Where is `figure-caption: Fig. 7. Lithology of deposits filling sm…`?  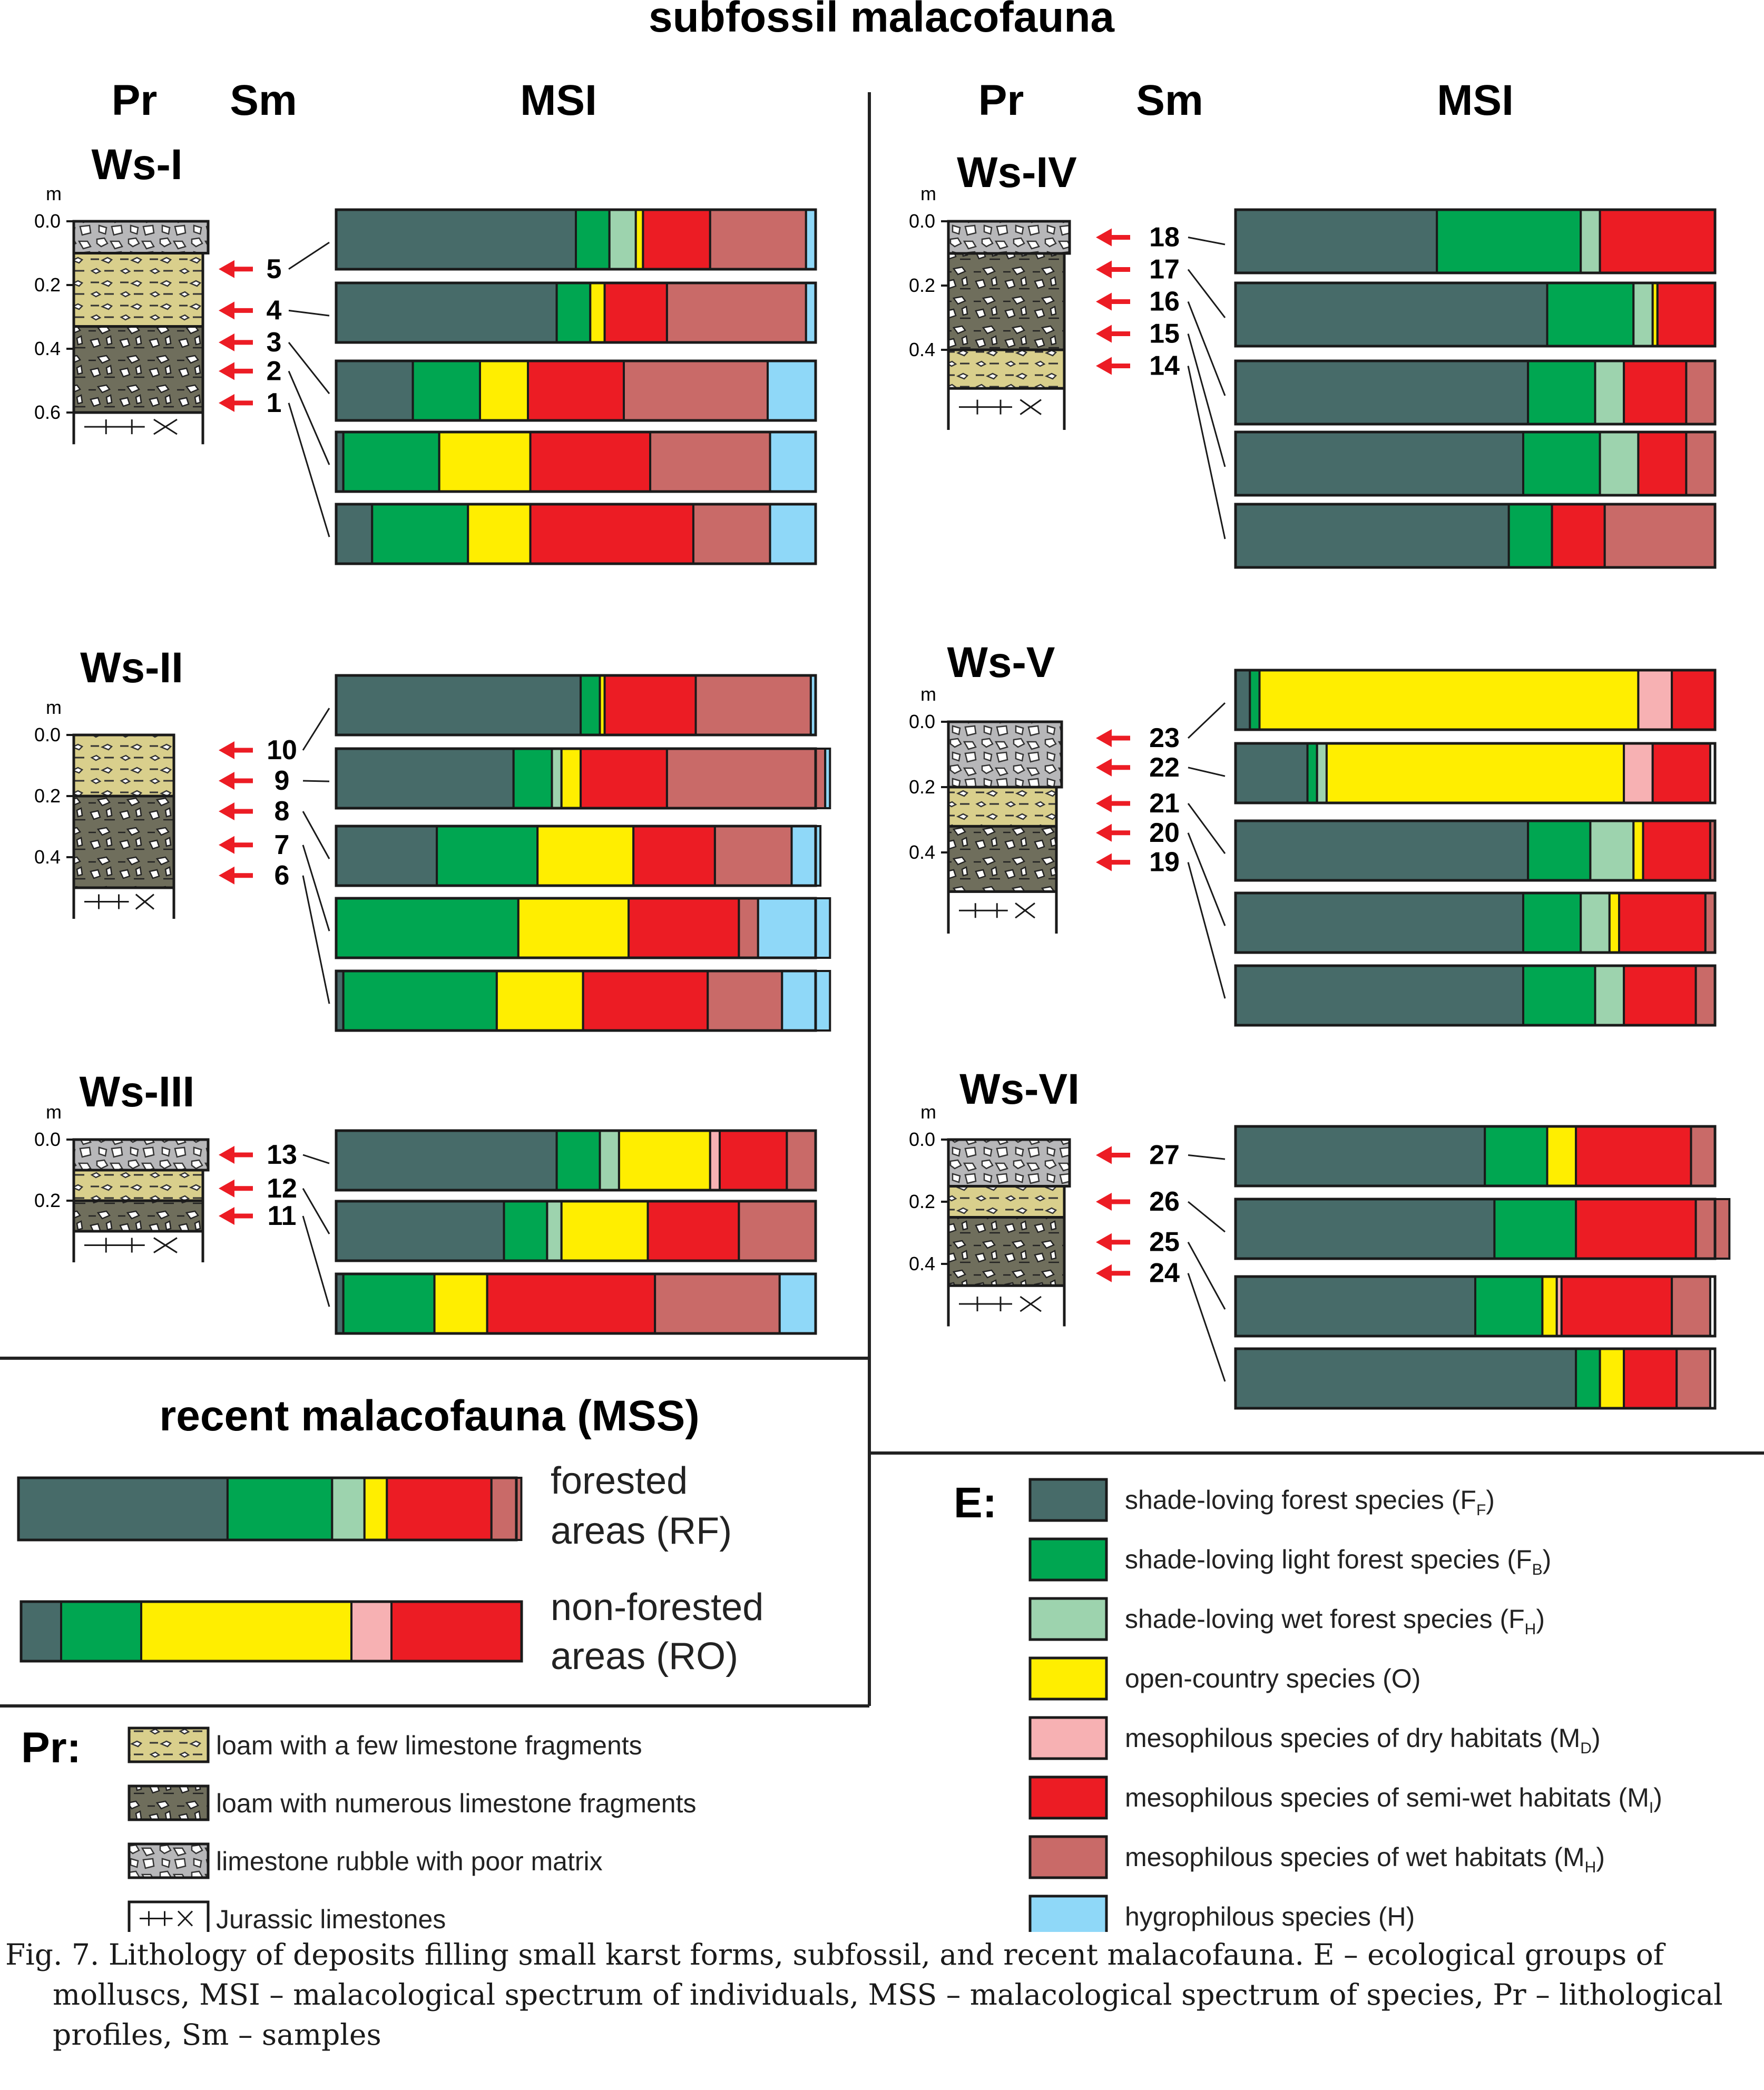
figure-caption: Fig. 7. Lithology of deposits filling sm… is located at coordinates (864, 1995).